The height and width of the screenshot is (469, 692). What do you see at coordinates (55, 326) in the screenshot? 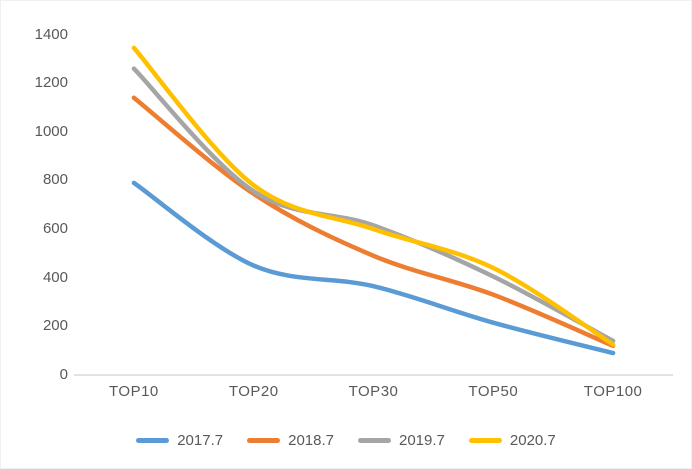
I see `y-tick-label-200: 200` at bounding box center [55, 326].